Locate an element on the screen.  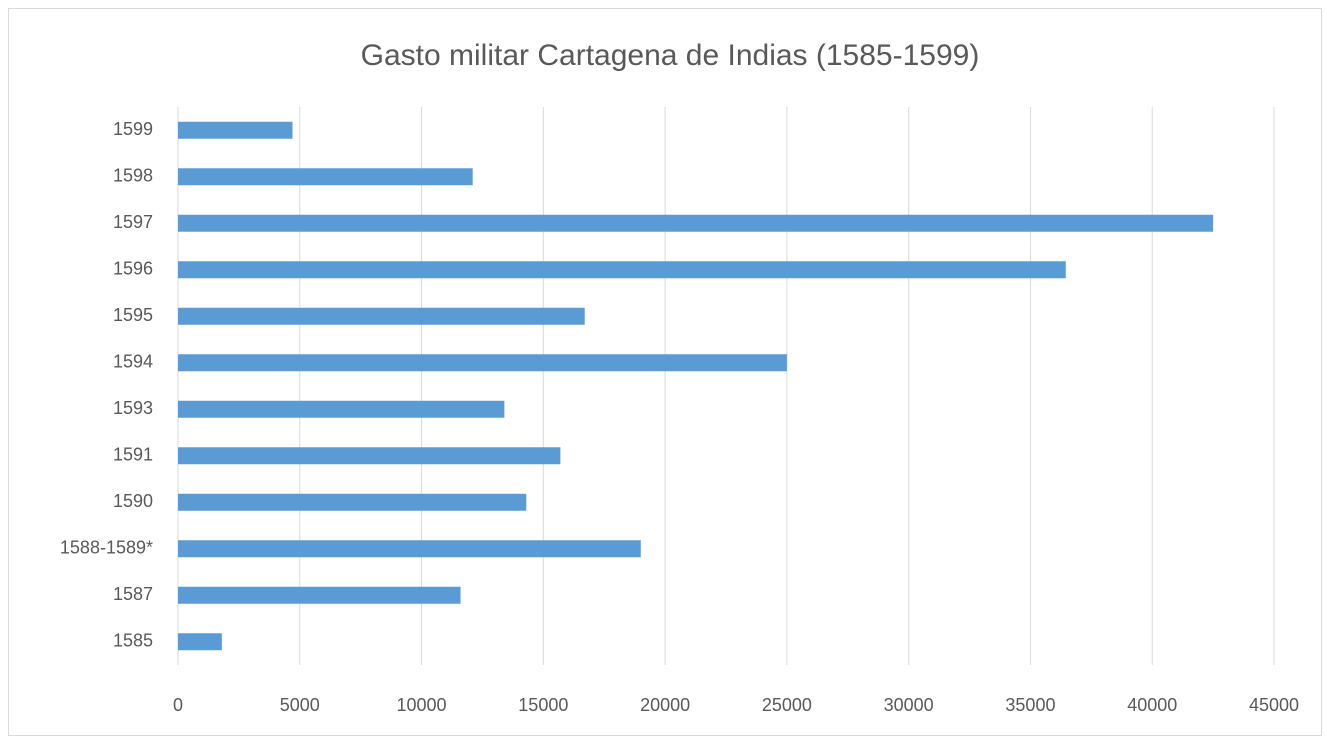
y-tick-label: 1598 is located at coordinates (133, 176).